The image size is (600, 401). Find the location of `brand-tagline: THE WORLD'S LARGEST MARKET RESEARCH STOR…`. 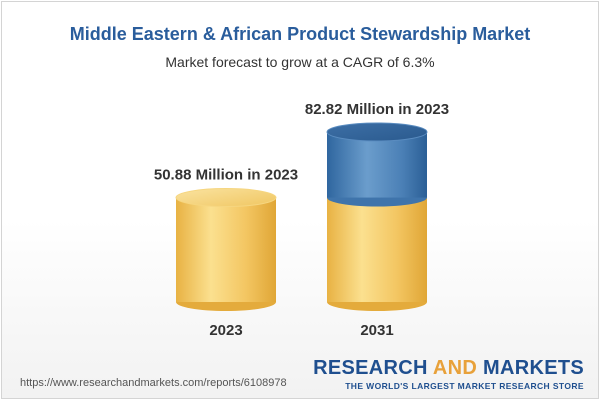

brand-tagline: THE WORLD'S LARGEST MARKET RESEARCH STOR… is located at coordinates (464, 386).